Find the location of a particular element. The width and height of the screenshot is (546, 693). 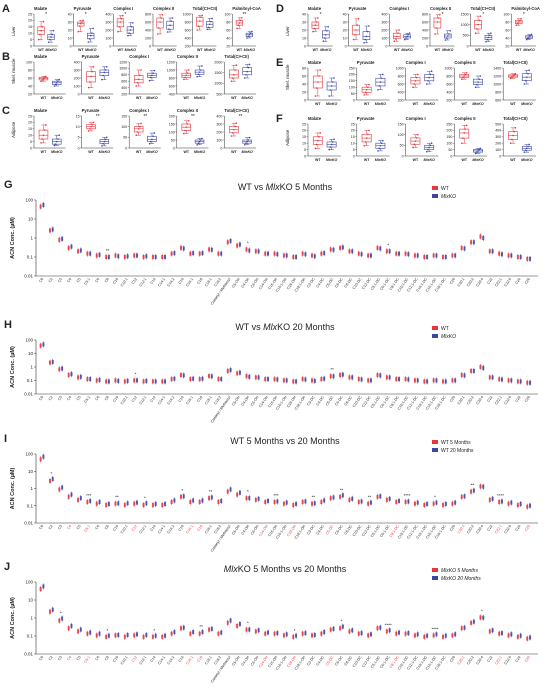

x-tick-label: C14 is located at coordinates (153, 399).